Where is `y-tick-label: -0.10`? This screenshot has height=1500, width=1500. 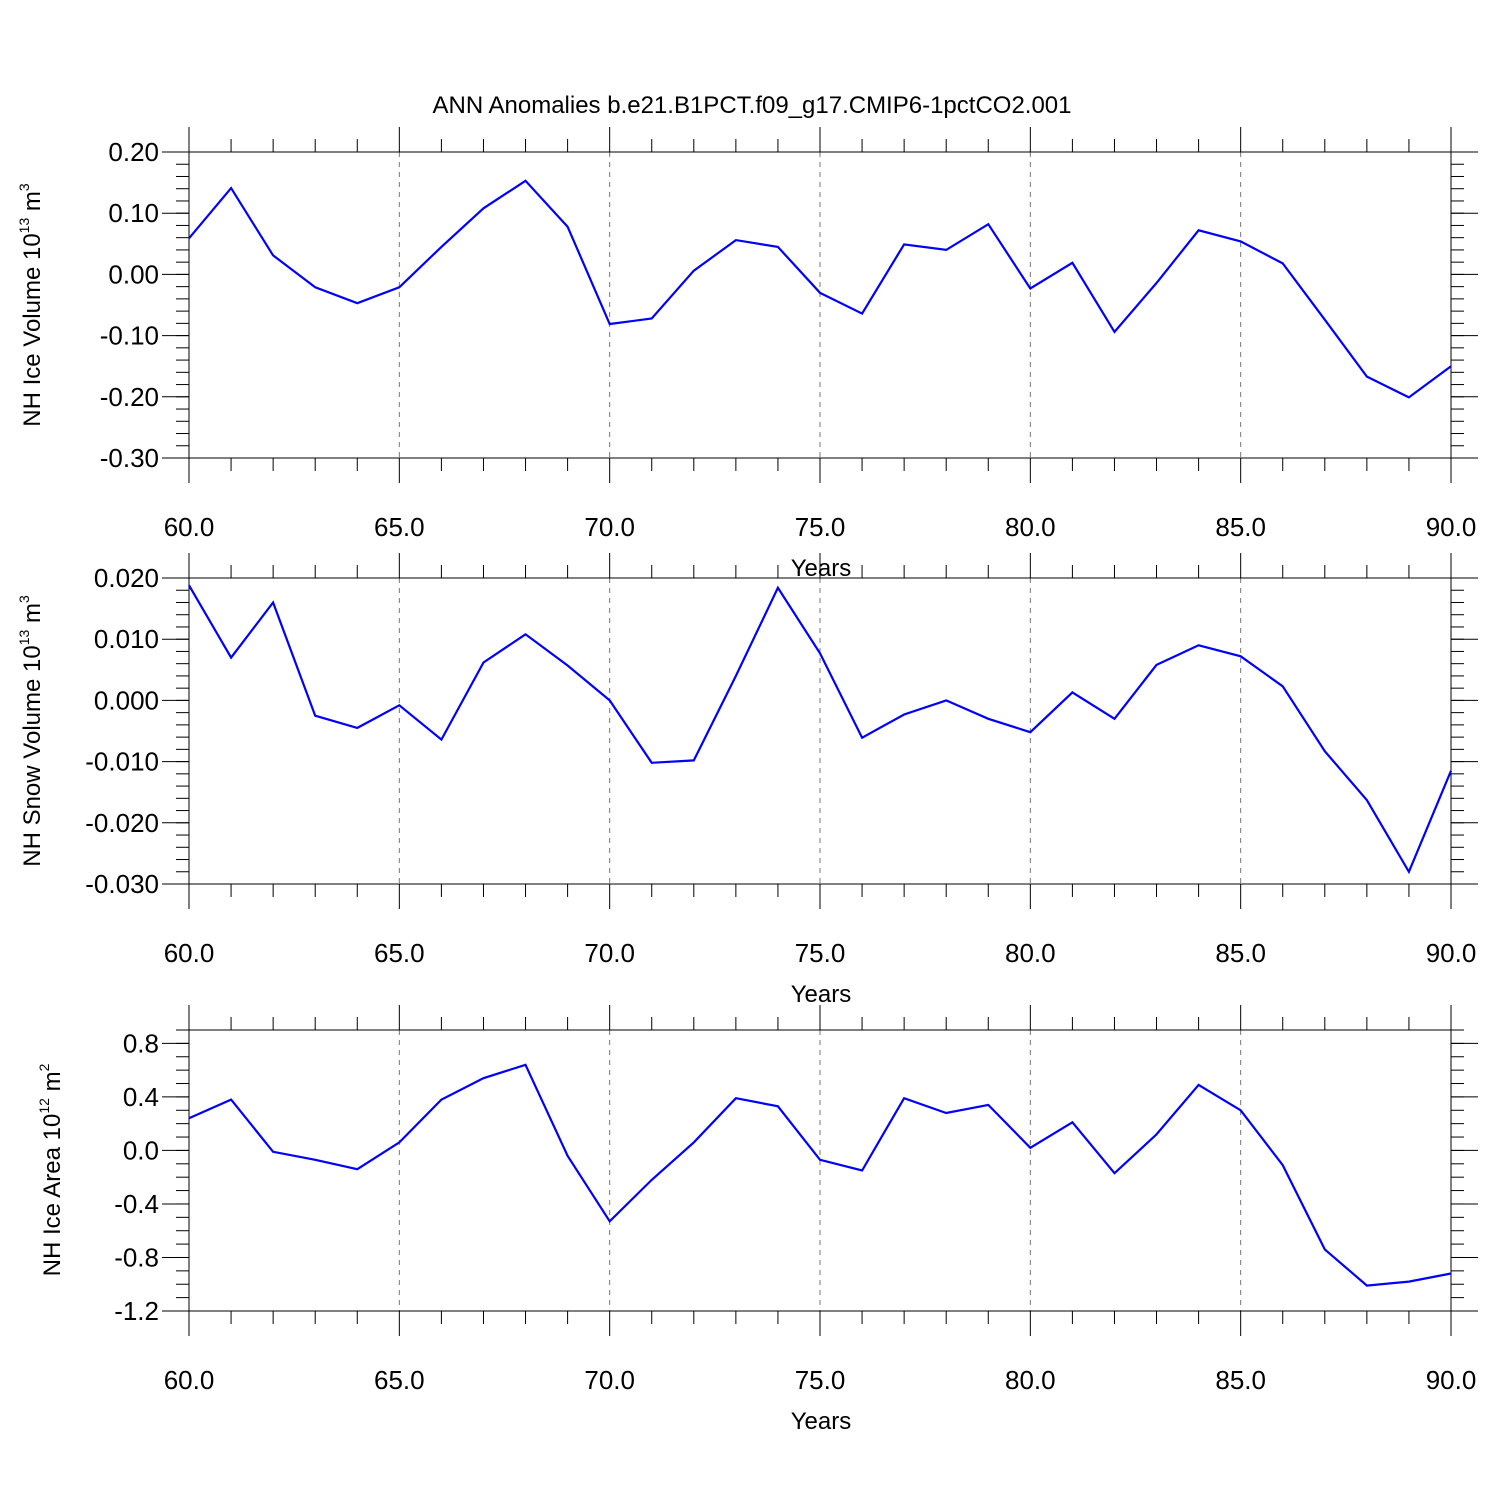 y-tick-label: -0.10 is located at coordinates (129, 336).